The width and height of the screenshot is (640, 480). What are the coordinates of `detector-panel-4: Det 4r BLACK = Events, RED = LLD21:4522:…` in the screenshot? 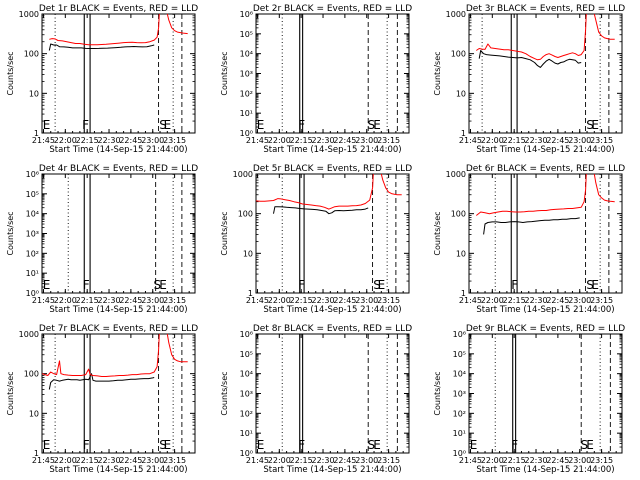 It's located at (102, 239).